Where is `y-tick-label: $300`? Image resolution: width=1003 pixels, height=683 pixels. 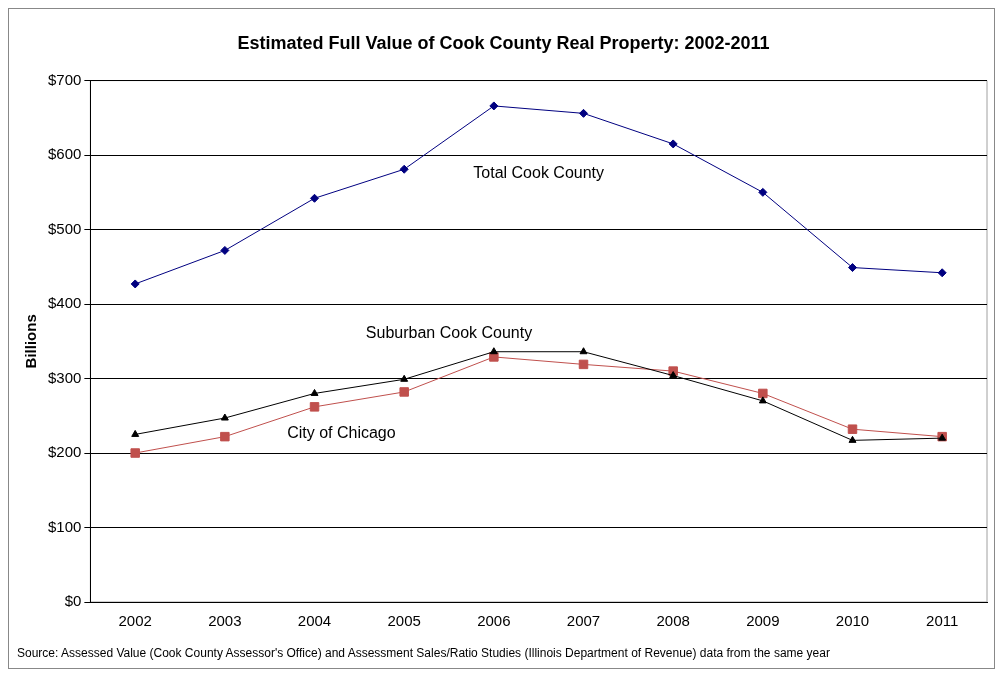 y-tick-label: $300 is located at coordinates (64, 377).